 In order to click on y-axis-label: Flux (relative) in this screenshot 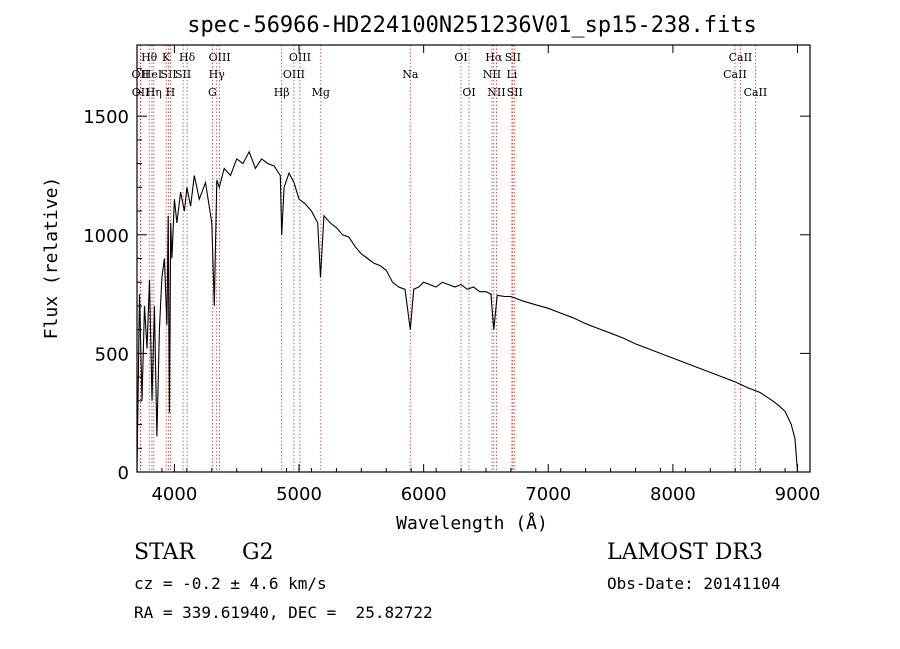, I will do `click(51, 258)`.